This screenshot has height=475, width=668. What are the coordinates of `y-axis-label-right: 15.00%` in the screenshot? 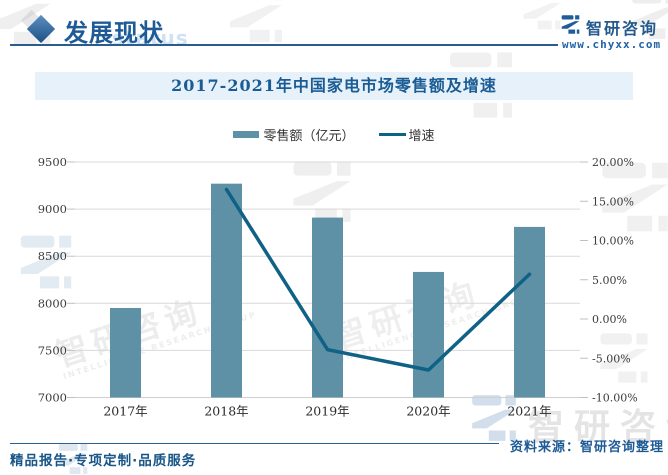 It's located at (613, 201).